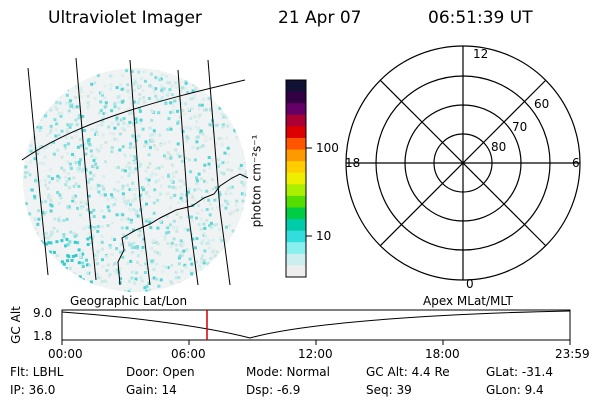 The image size is (600, 400). Describe the element at coordinates (160, 372) in the screenshot. I see `status-door: Door: Open` at that location.